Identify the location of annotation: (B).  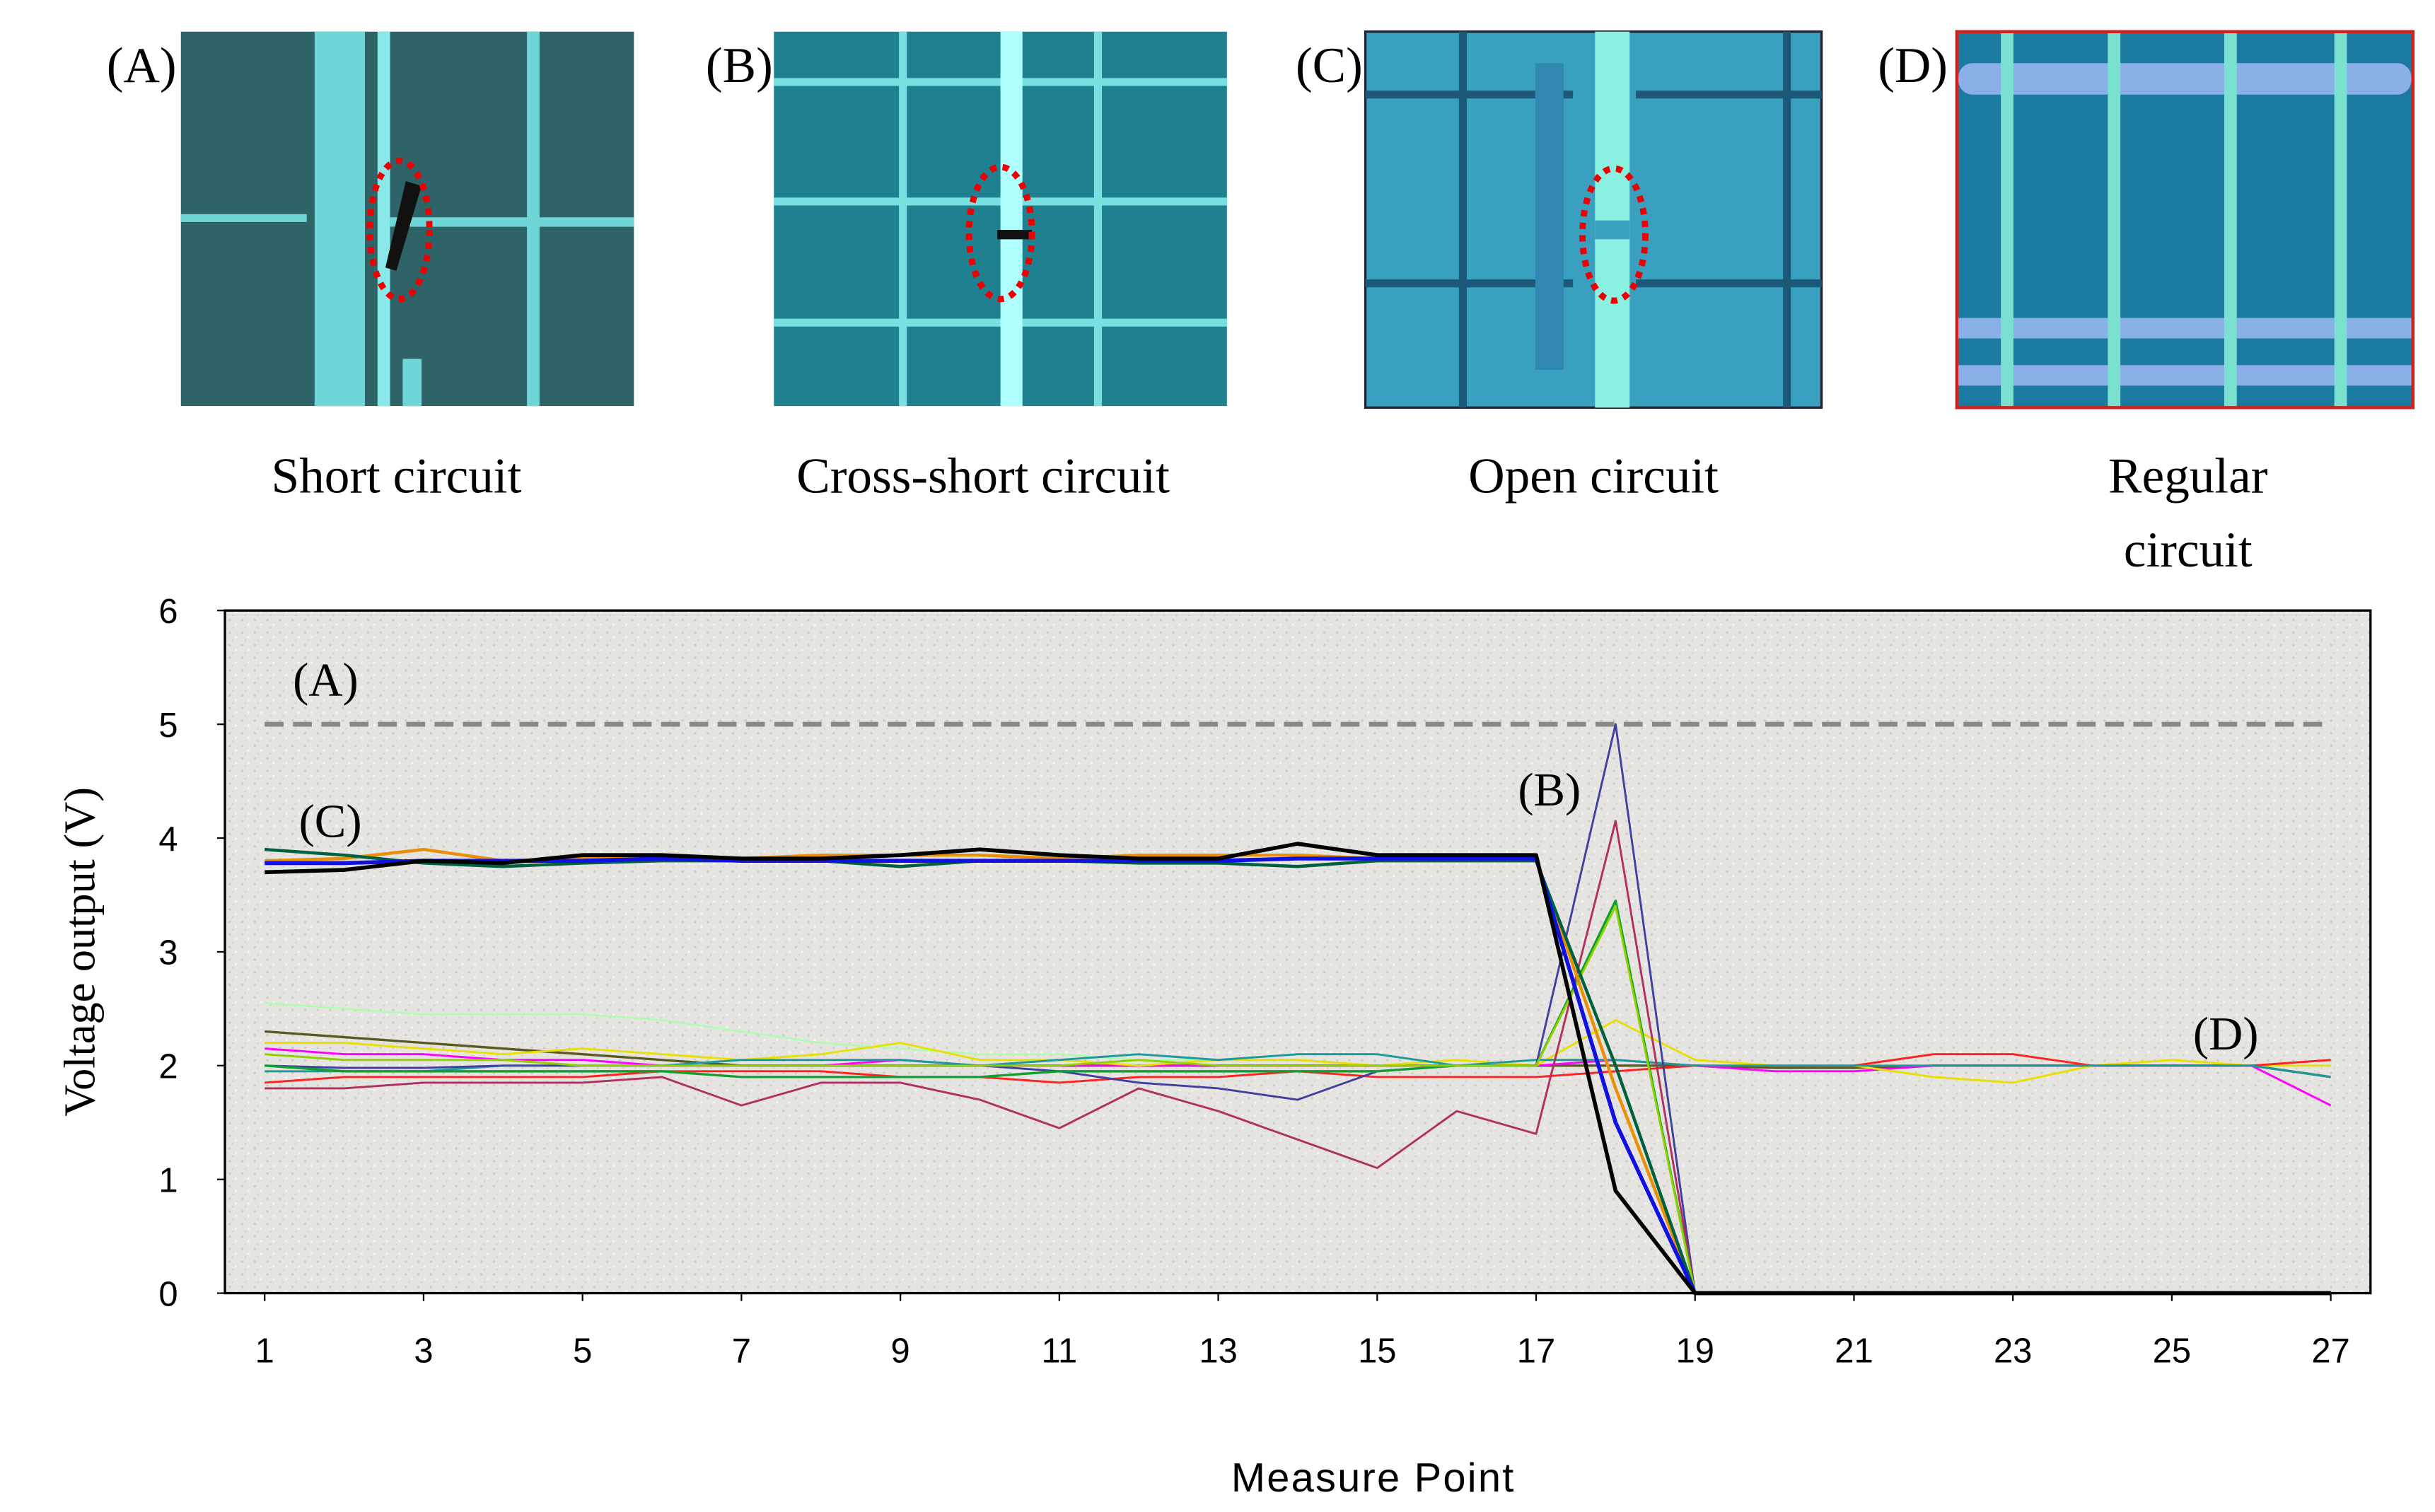
(1549, 790).